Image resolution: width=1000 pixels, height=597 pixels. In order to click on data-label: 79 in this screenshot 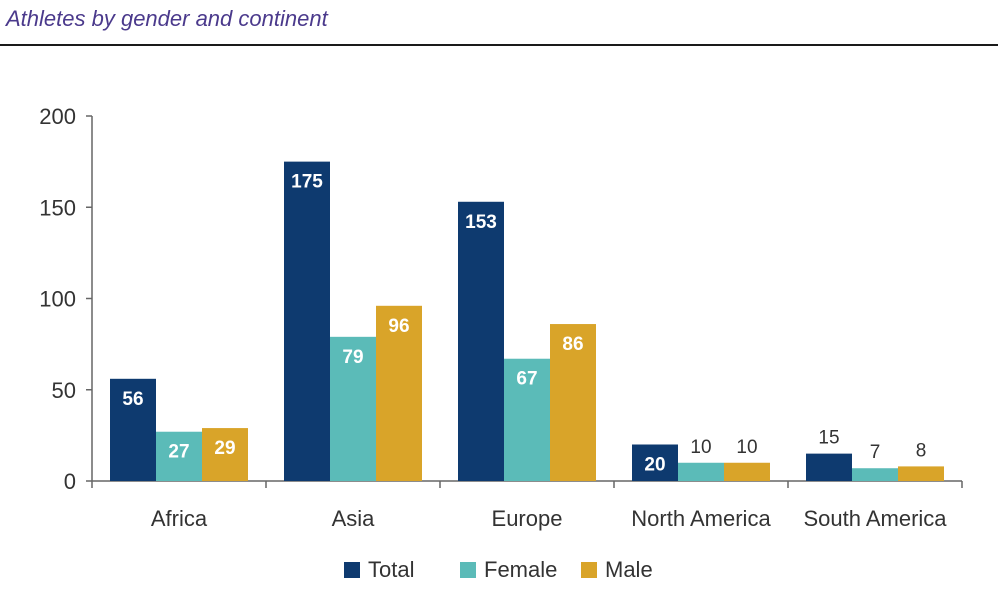, I will do `click(352, 357)`.